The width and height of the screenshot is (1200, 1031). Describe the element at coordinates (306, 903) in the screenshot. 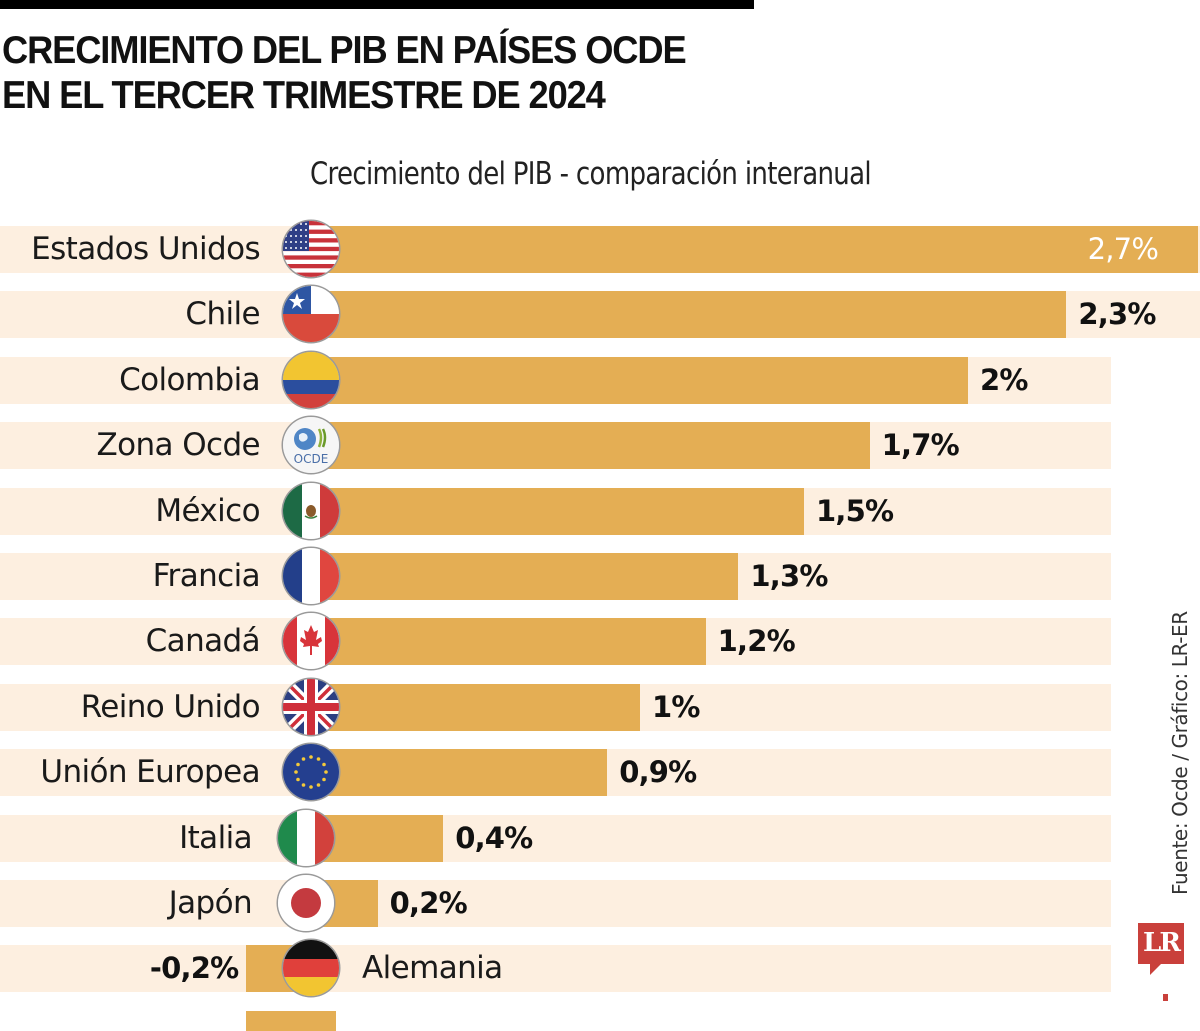

I see `japan-flag-icon` at that location.